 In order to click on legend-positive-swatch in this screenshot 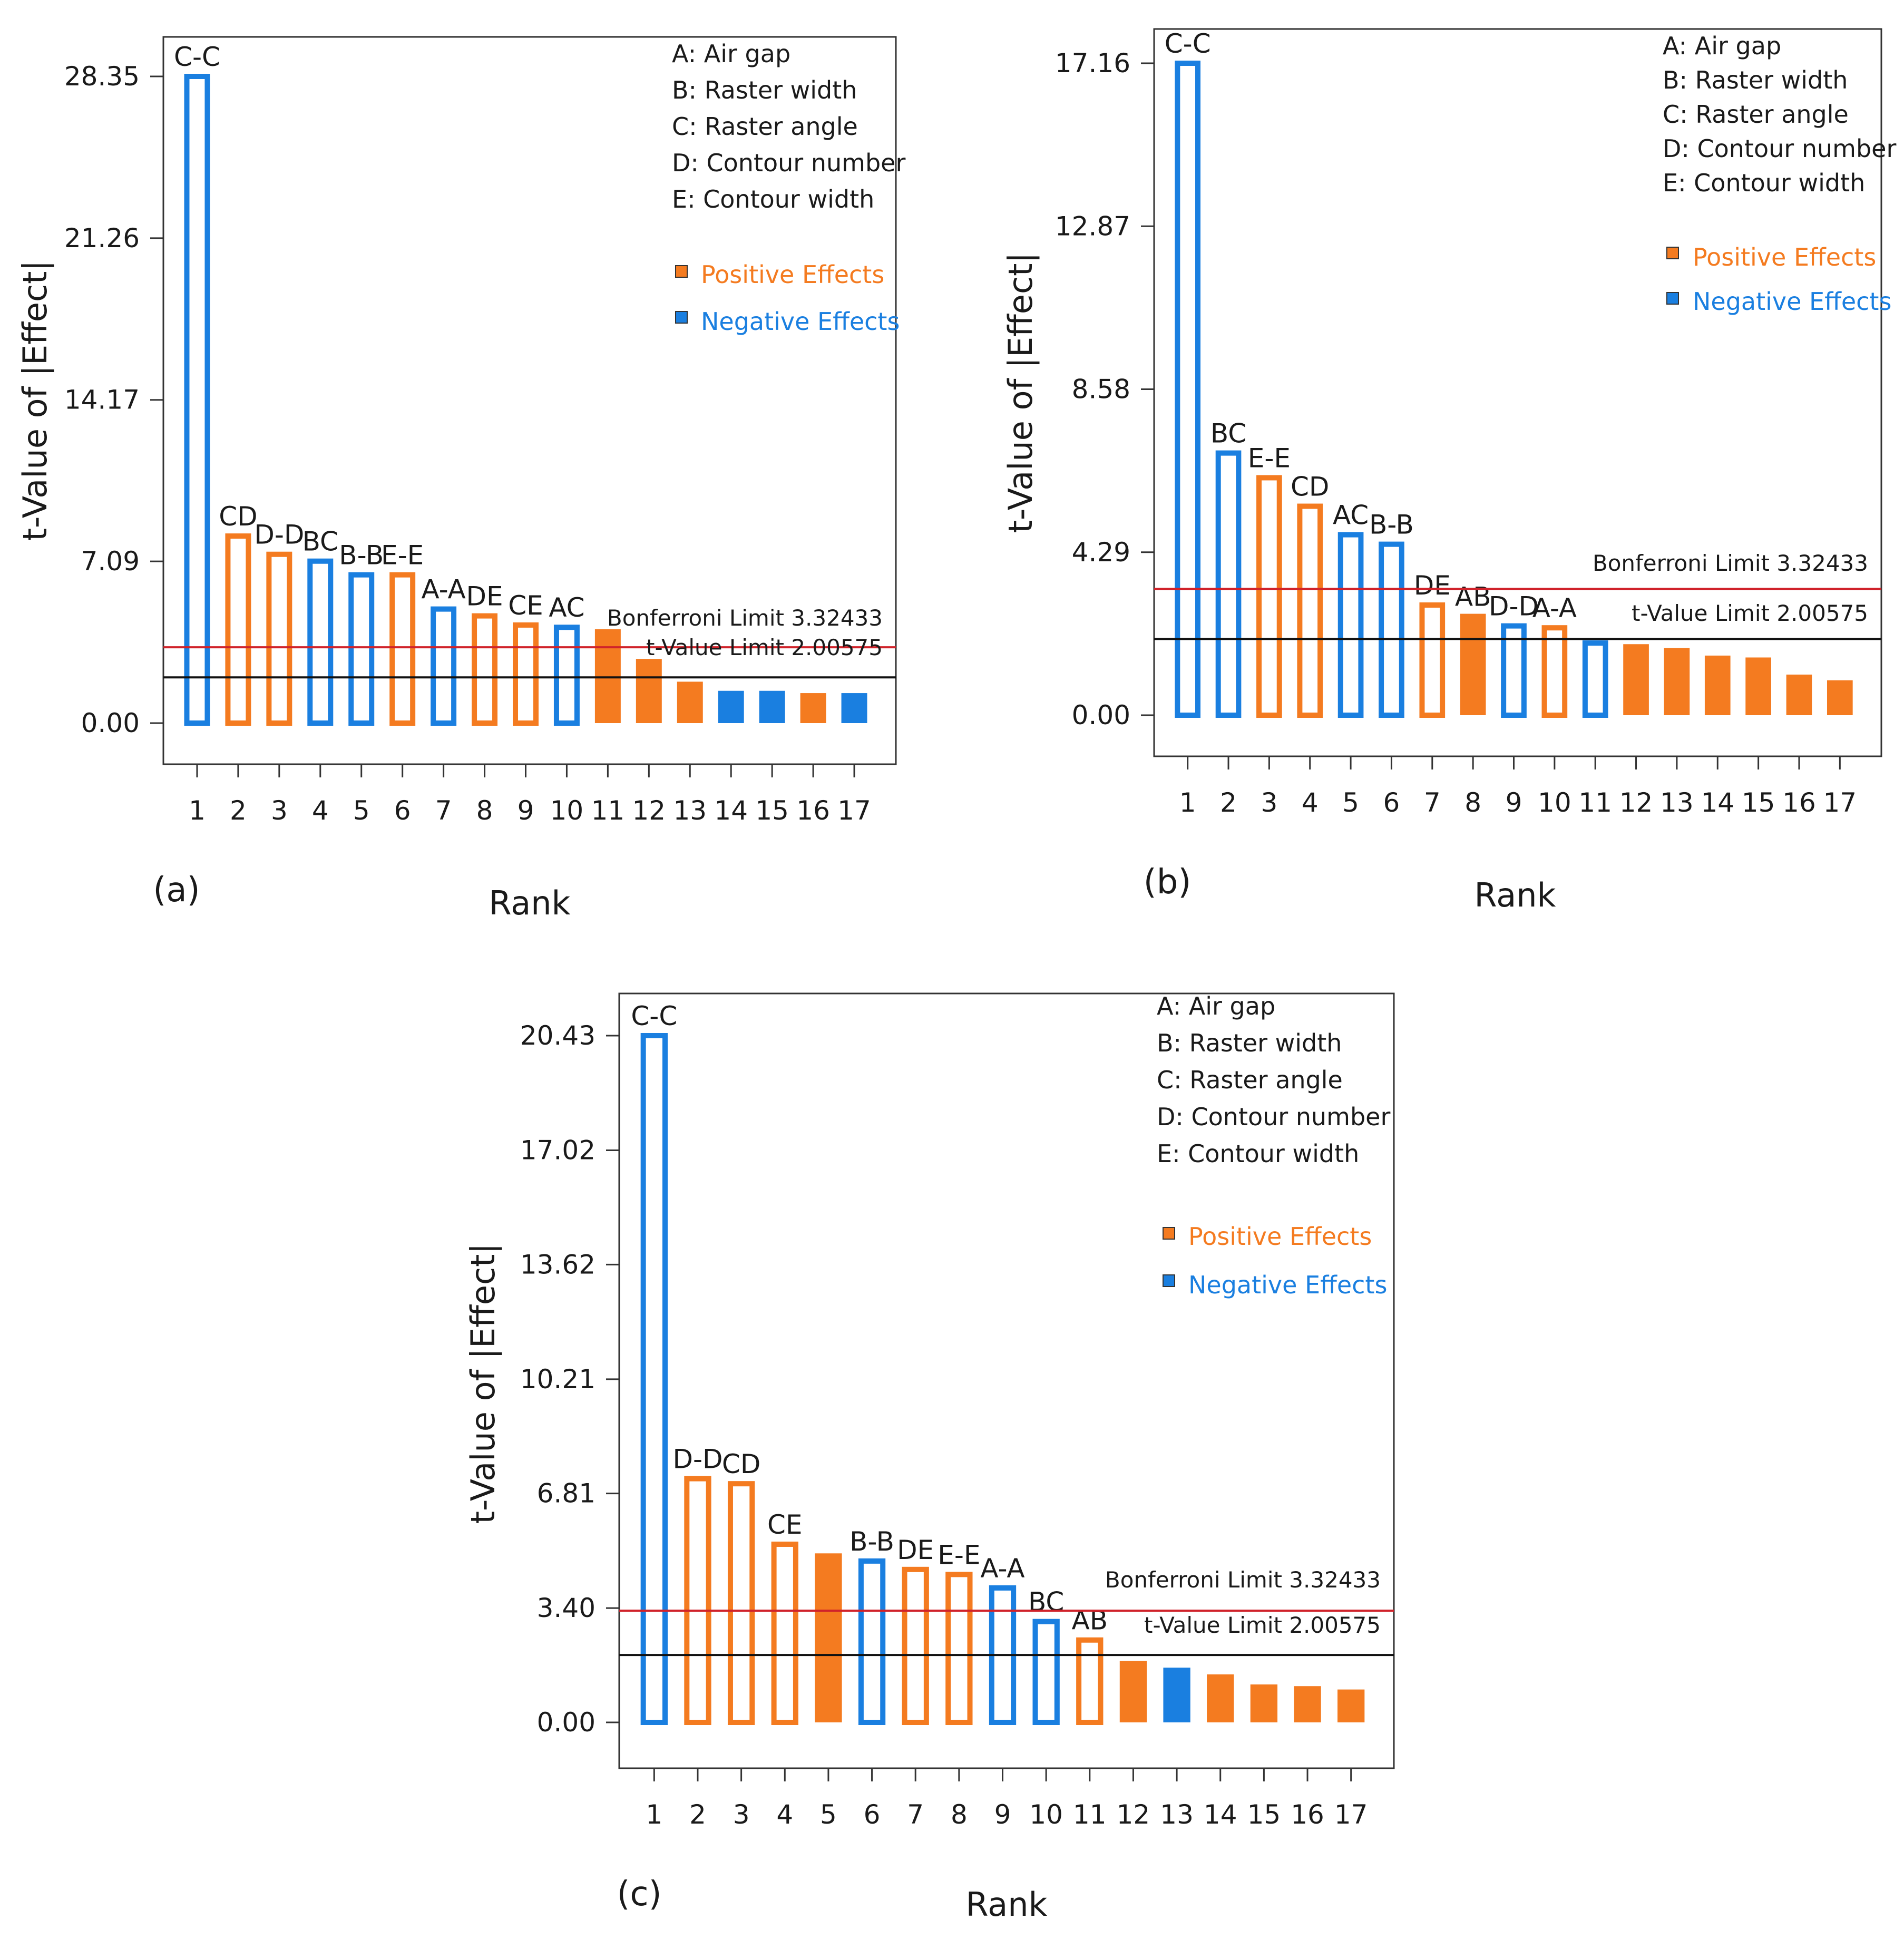, I will do `click(1169, 1233)`.